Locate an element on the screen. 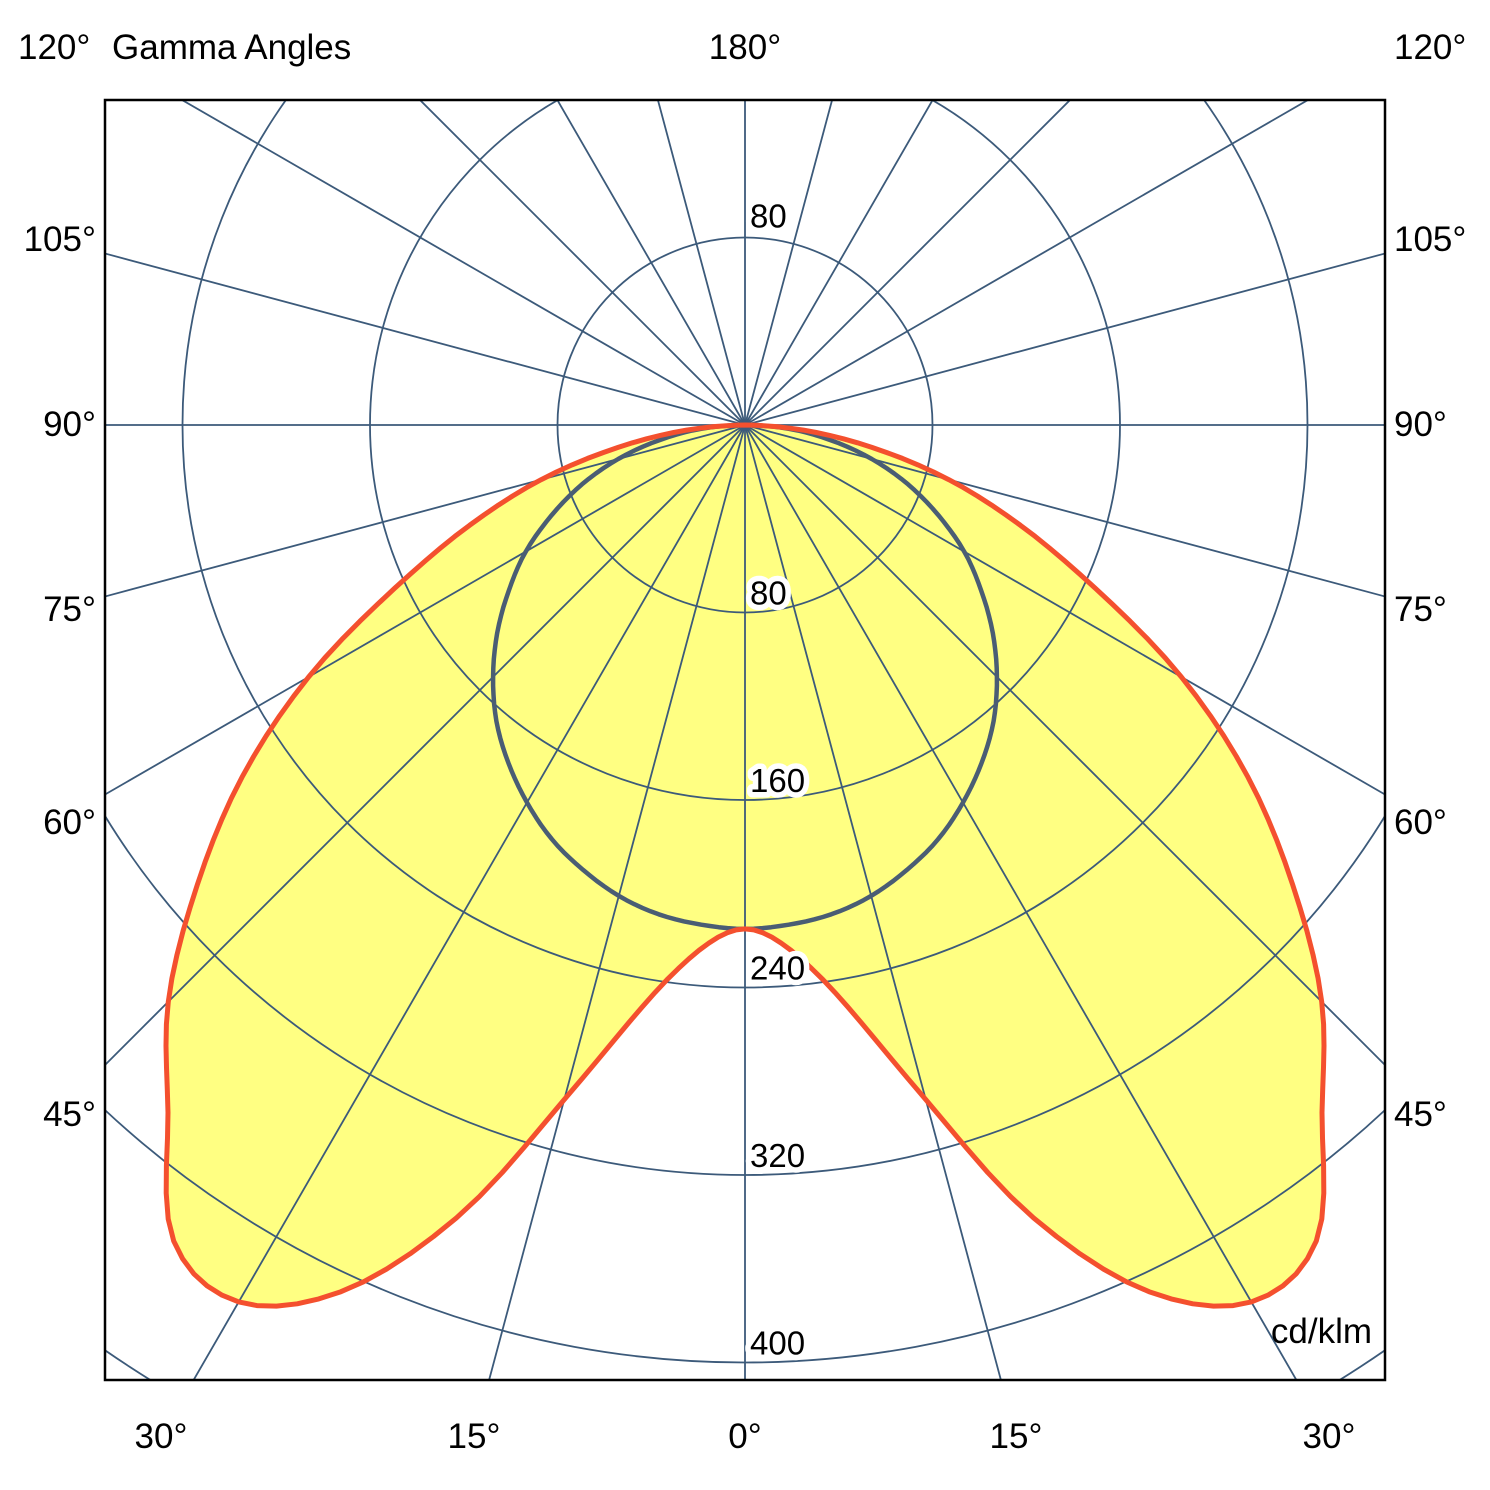 This screenshot has height=1490, width=1490. ring-labels: 80 80 160 240 320 400 is located at coordinates (778, 779).